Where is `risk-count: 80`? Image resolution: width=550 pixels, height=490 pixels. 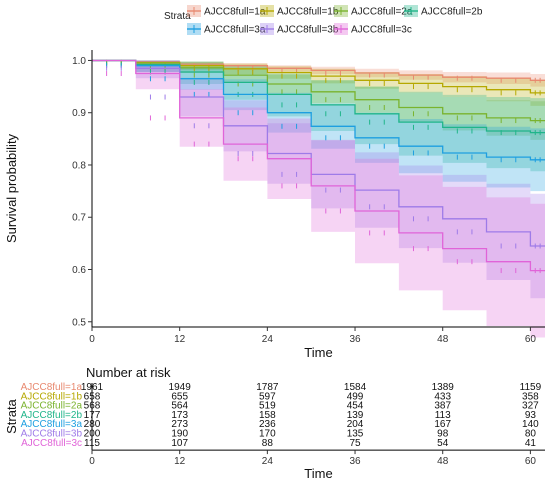
risk-count: 80 is located at coordinates (531, 434).